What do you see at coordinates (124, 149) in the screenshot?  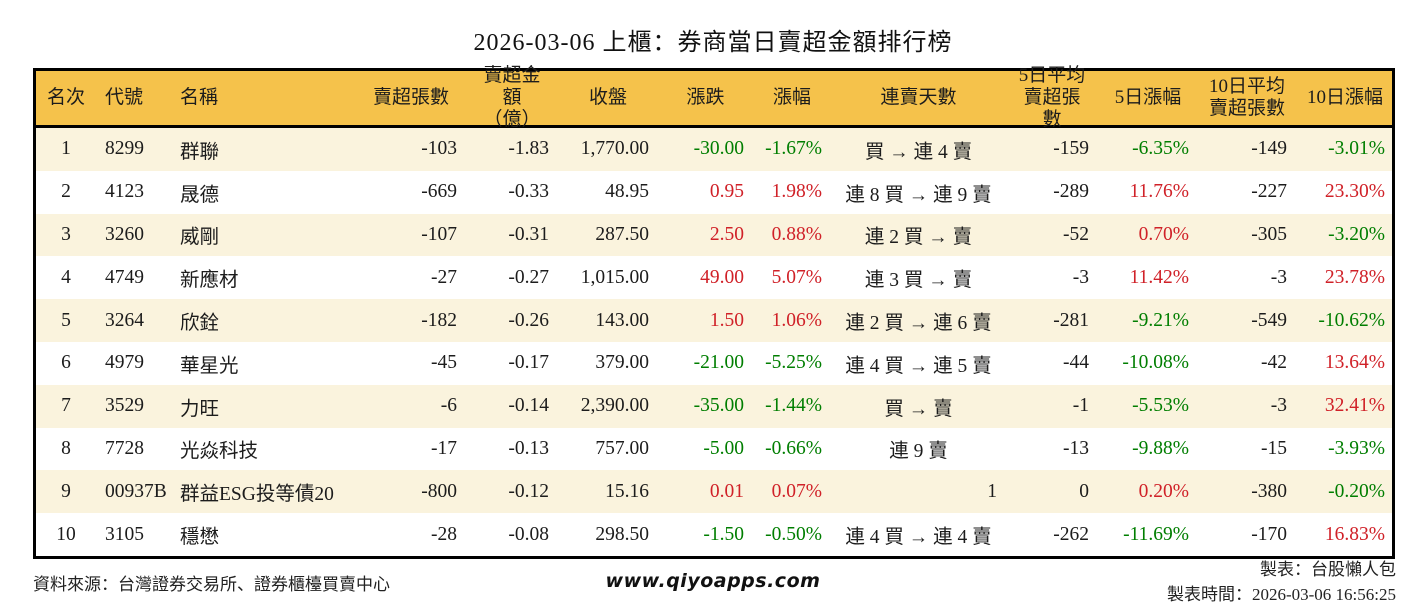 I see `cell-code: 8299` at bounding box center [124, 149].